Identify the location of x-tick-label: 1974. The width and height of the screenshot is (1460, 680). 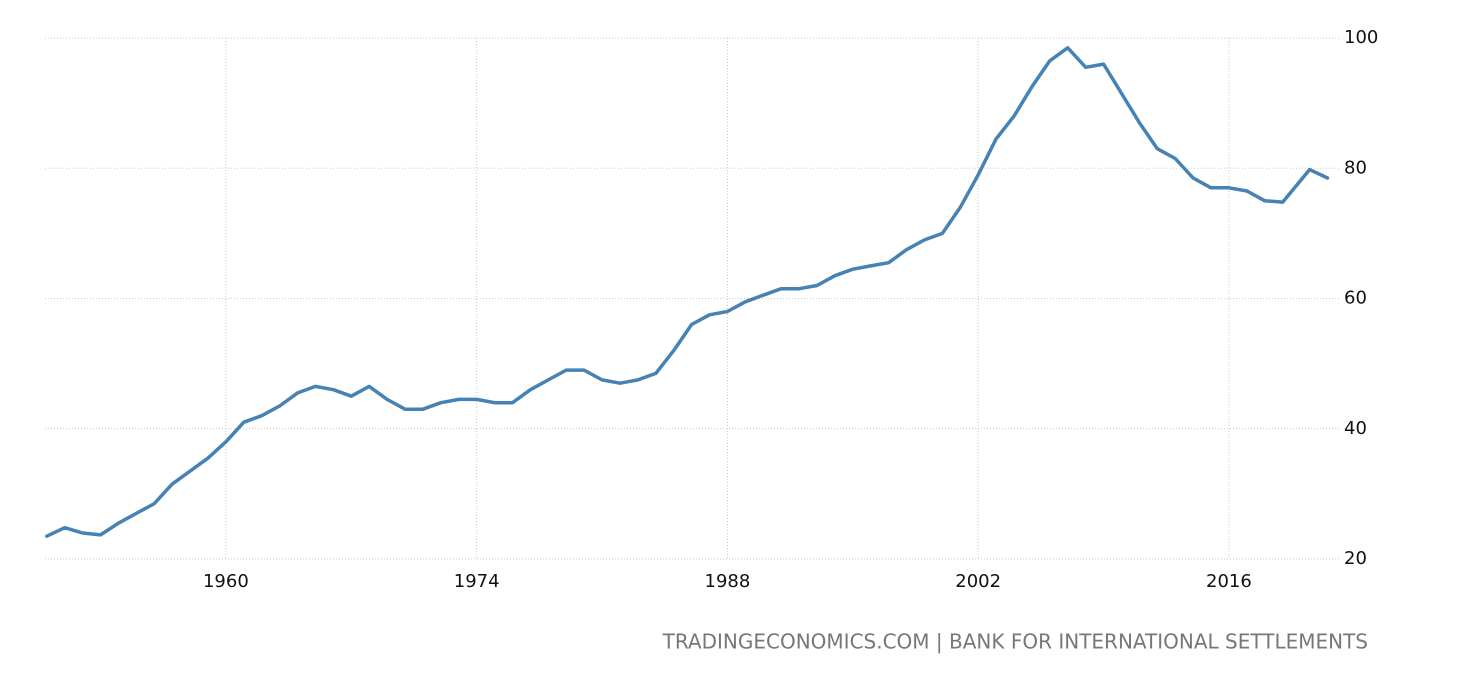
(477, 581).